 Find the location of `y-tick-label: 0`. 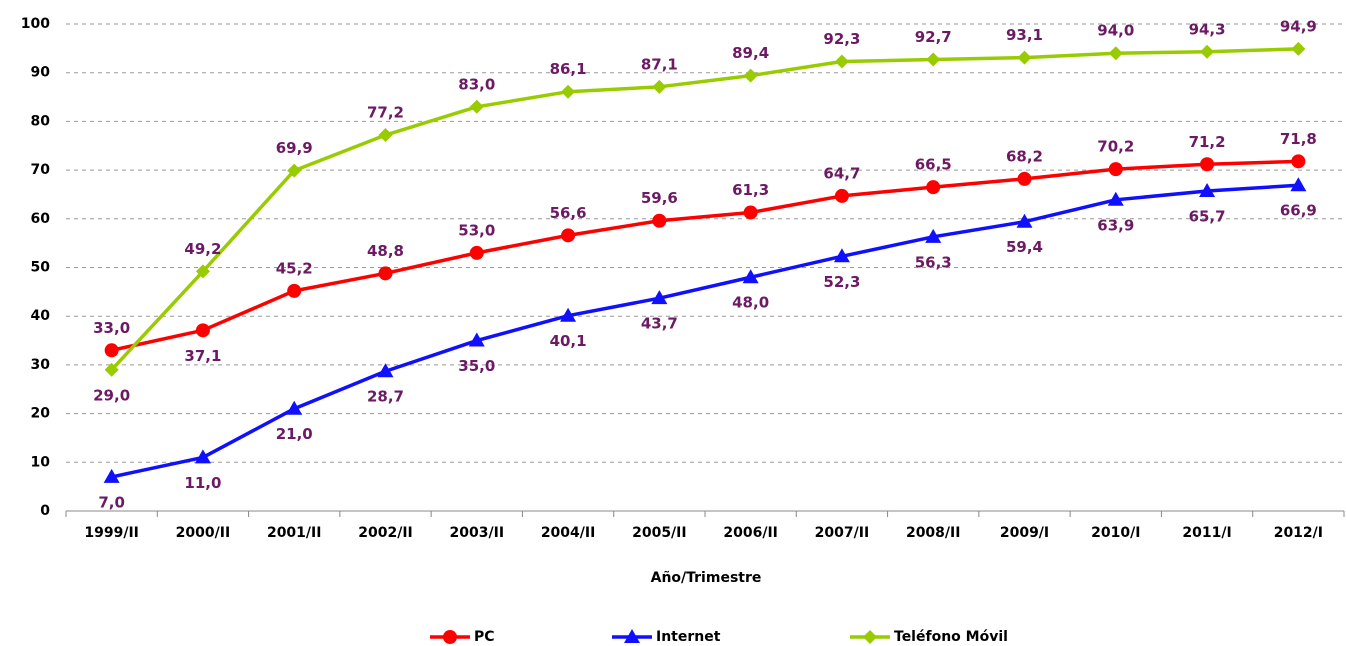

y-tick-label: 0 is located at coordinates (45, 511).